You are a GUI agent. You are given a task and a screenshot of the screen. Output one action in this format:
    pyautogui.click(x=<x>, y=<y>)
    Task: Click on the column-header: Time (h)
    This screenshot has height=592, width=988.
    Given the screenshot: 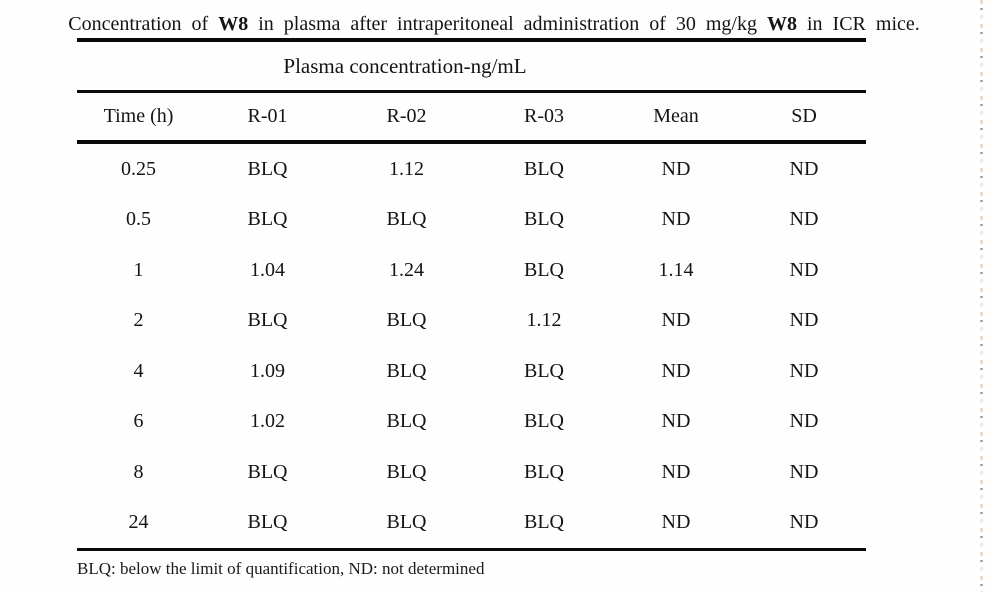 What is the action you would take?
    pyautogui.click(x=138, y=116)
    